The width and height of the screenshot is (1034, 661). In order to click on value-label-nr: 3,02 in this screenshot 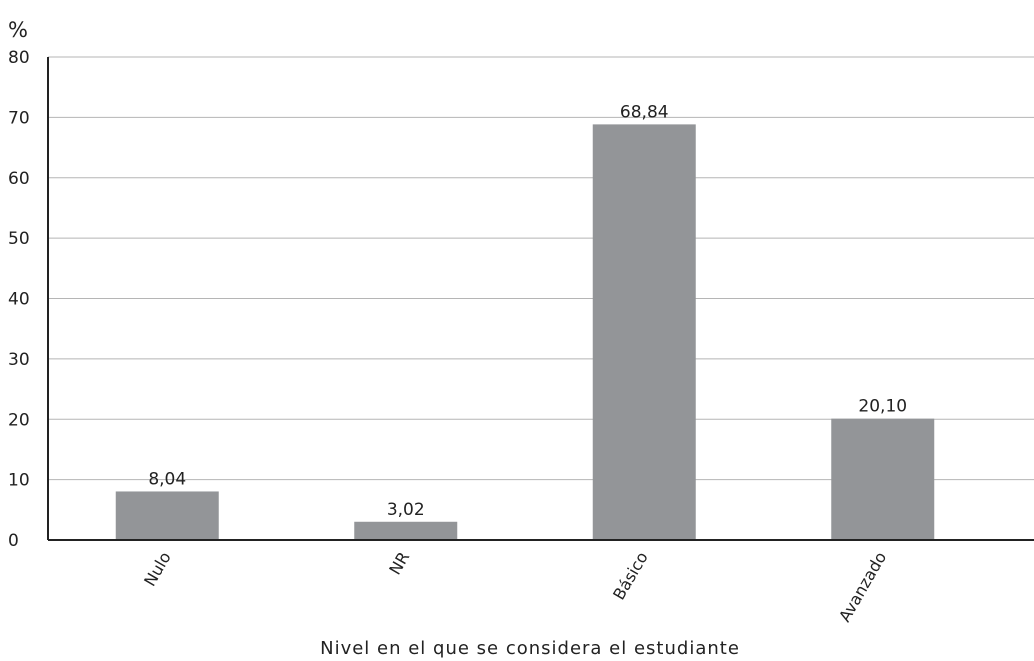, I will do `click(406, 510)`.